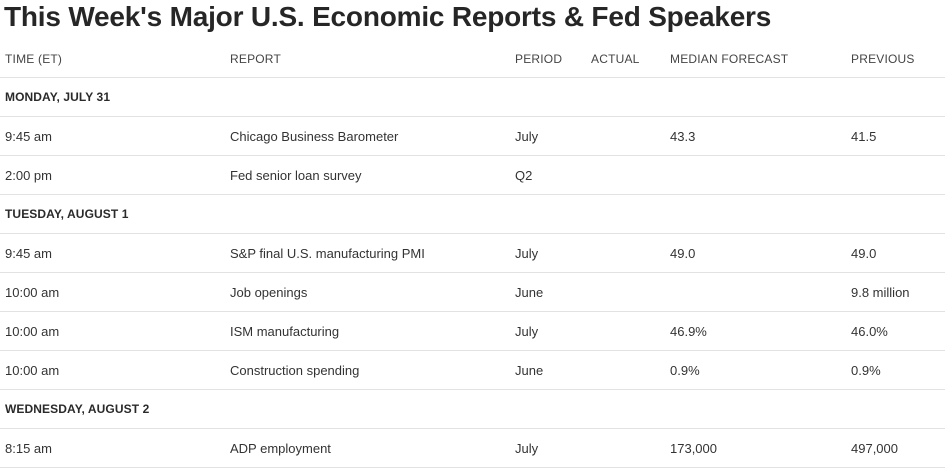  Describe the element at coordinates (295, 370) in the screenshot. I see `report-cell: Construction spending` at that location.